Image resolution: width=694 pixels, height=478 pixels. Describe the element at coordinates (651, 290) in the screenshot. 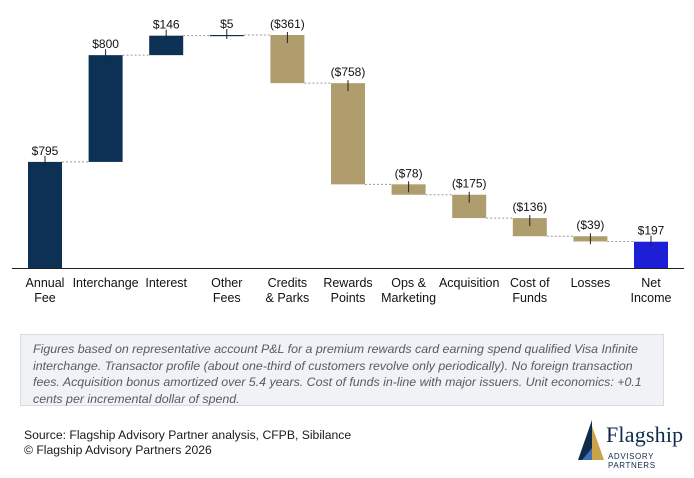

I see `category-label-10: Net Income` at that location.